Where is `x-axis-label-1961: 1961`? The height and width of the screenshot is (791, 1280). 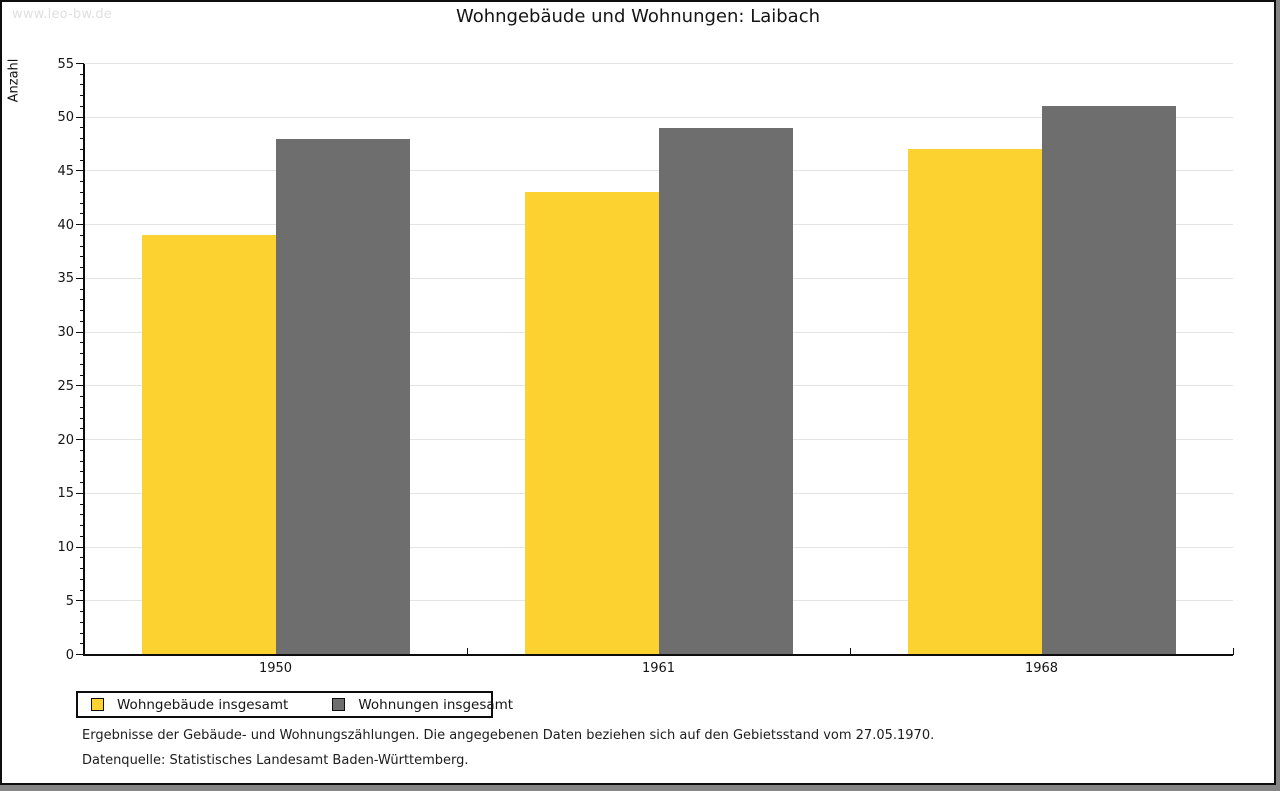 x-axis-label-1961: 1961 is located at coordinates (658, 668).